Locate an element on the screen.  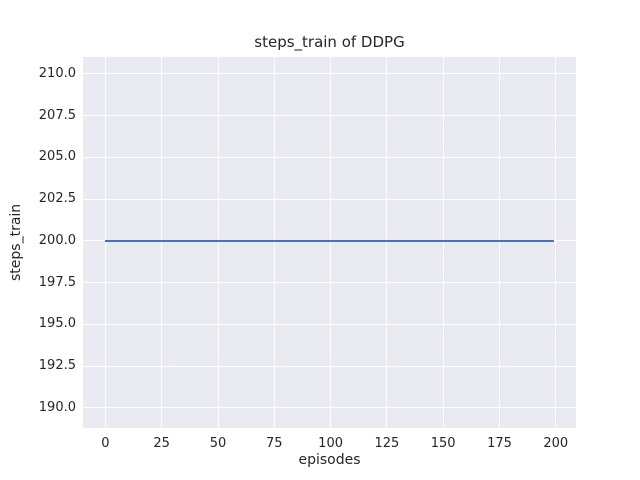
x-tick-label: 200 is located at coordinates (556, 443).